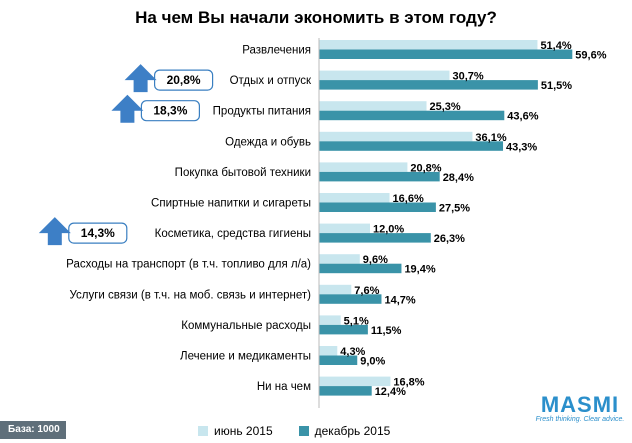 This screenshot has width=632, height=443. What do you see at coordinates (445, 107) in the screenshot?
I see `value-label: 25,3%` at bounding box center [445, 107].